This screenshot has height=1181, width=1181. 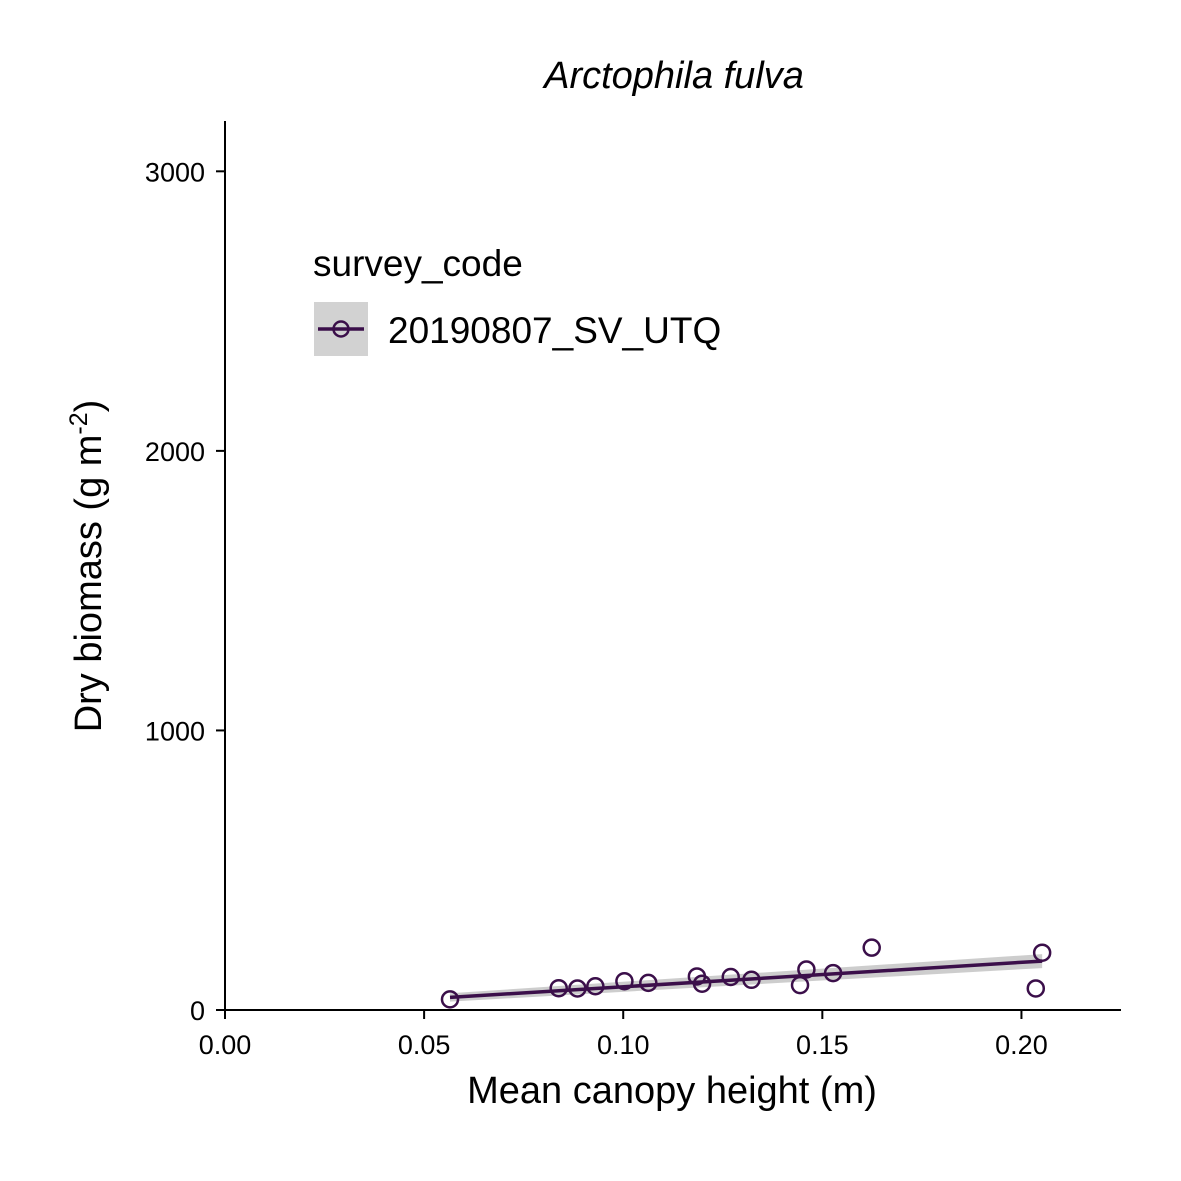 I want to click on plot-area, so click(x=746, y=973).